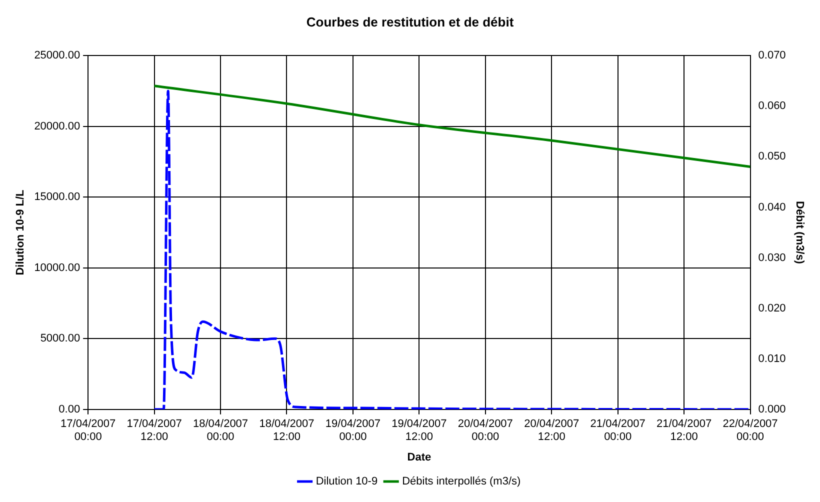 Image resolution: width=820 pixels, height=502 pixels. What do you see at coordinates (57, 197) in the screenshot?
I see `y-tick-label: 15000.00` at bounding box center [57, 197].